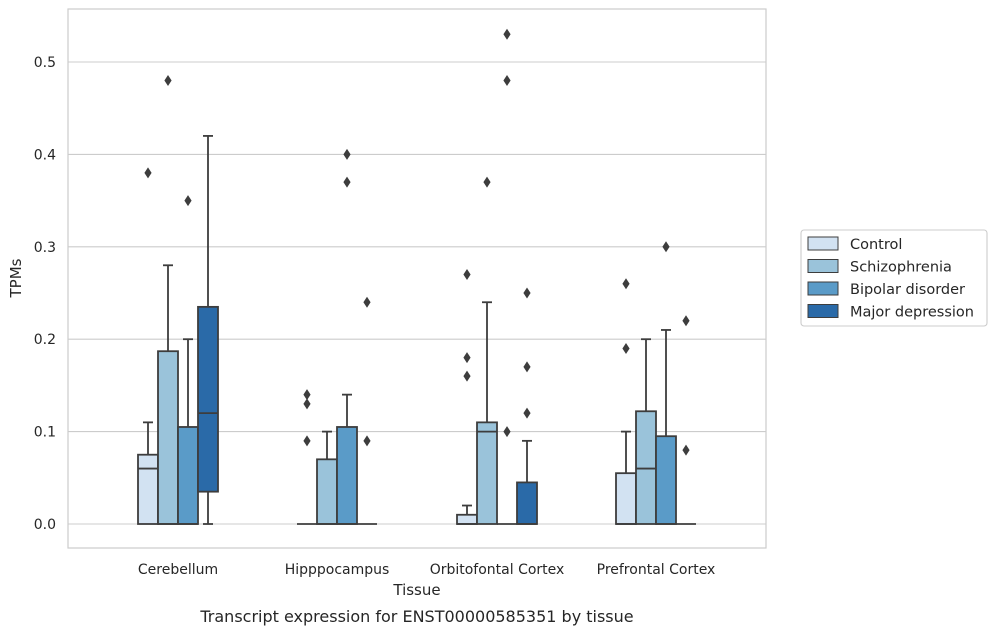 The height and width of the screenshot is (634, 997). Describe the element at coordinates (912, 313) in the screenshot. I see `legend-entry: Major depression` at that location.